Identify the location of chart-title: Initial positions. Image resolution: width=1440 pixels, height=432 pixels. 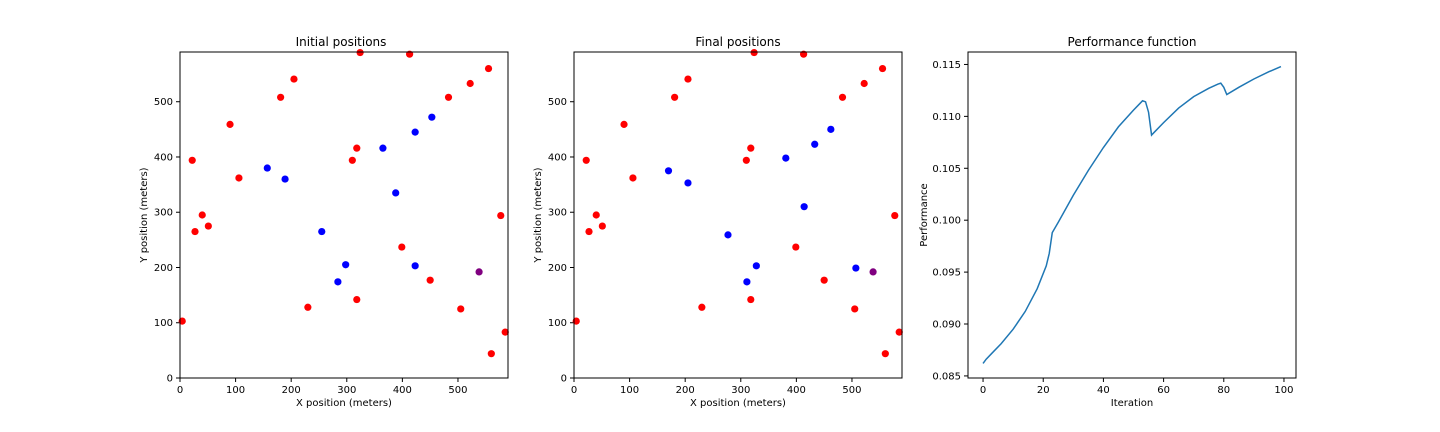
(341, 42).